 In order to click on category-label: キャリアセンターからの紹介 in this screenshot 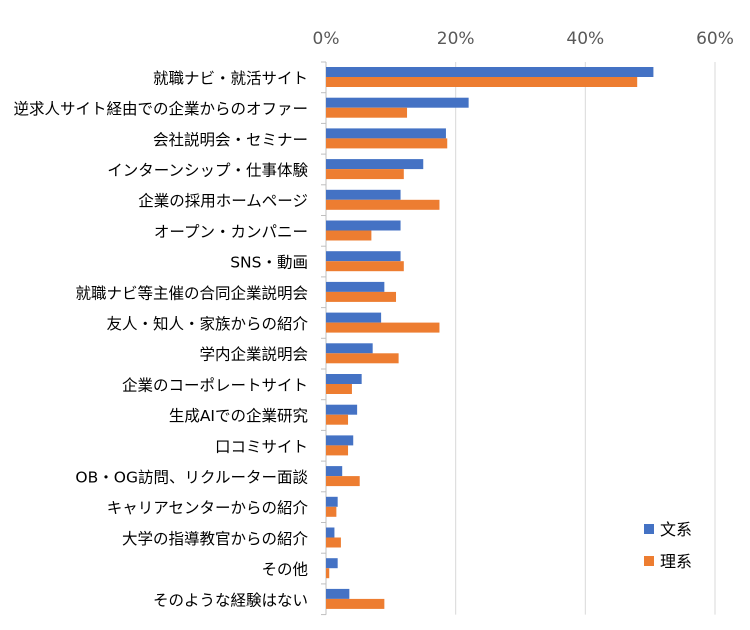, I will do `click(208, 508)`.